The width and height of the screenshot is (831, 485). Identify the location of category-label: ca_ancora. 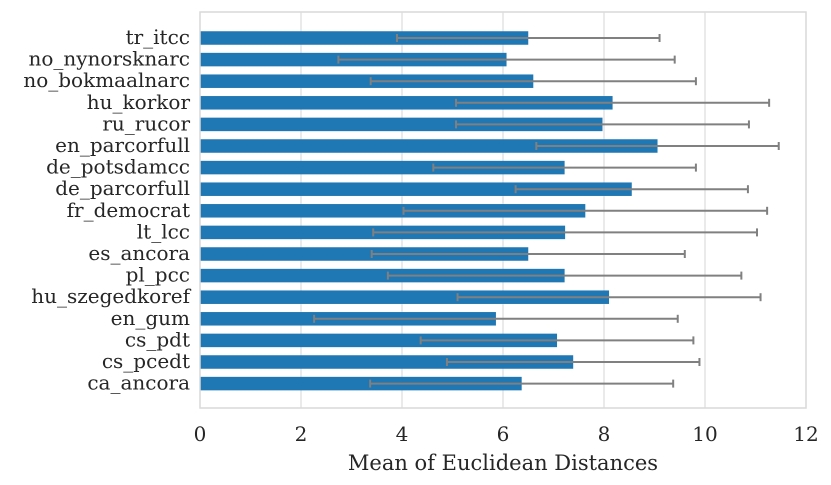
(138, 383).